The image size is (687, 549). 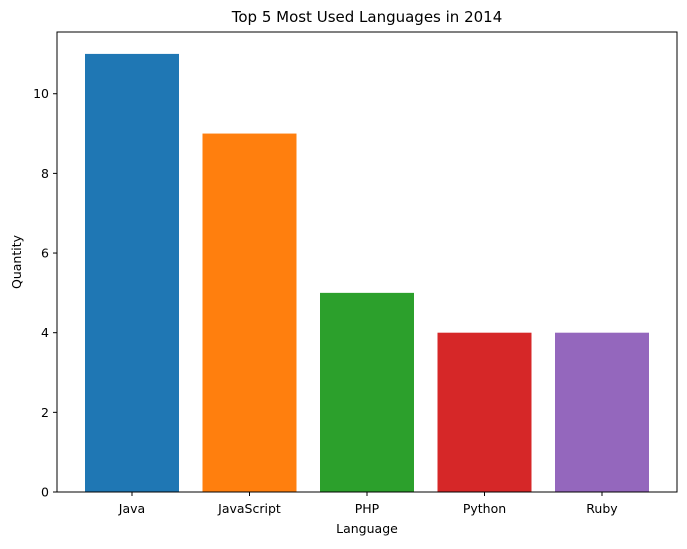 I want to click on bar-php, so click(x=367, y=392).